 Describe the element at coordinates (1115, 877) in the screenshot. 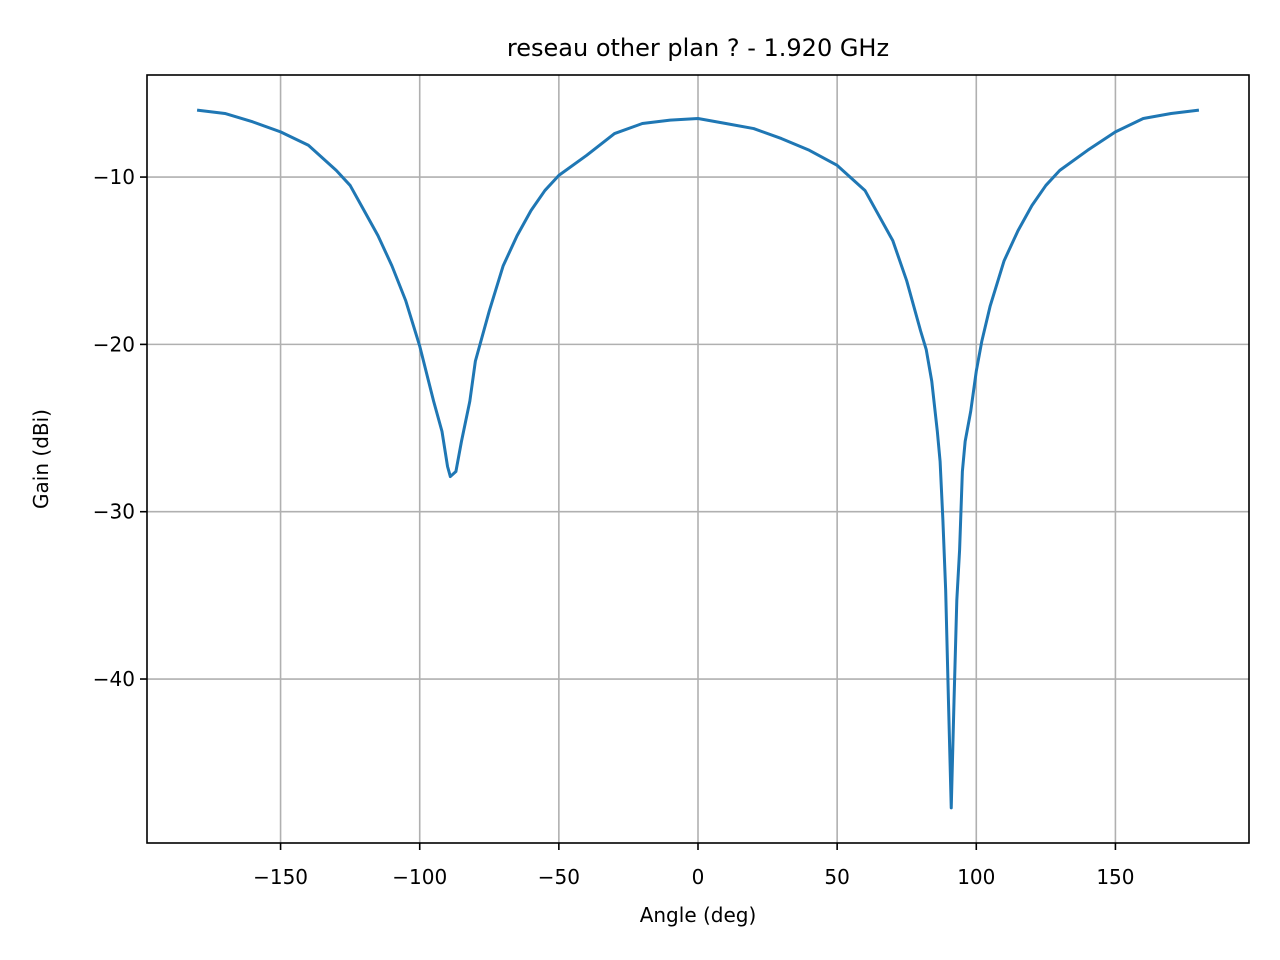

I see `x-tick-label: 150` at that location.